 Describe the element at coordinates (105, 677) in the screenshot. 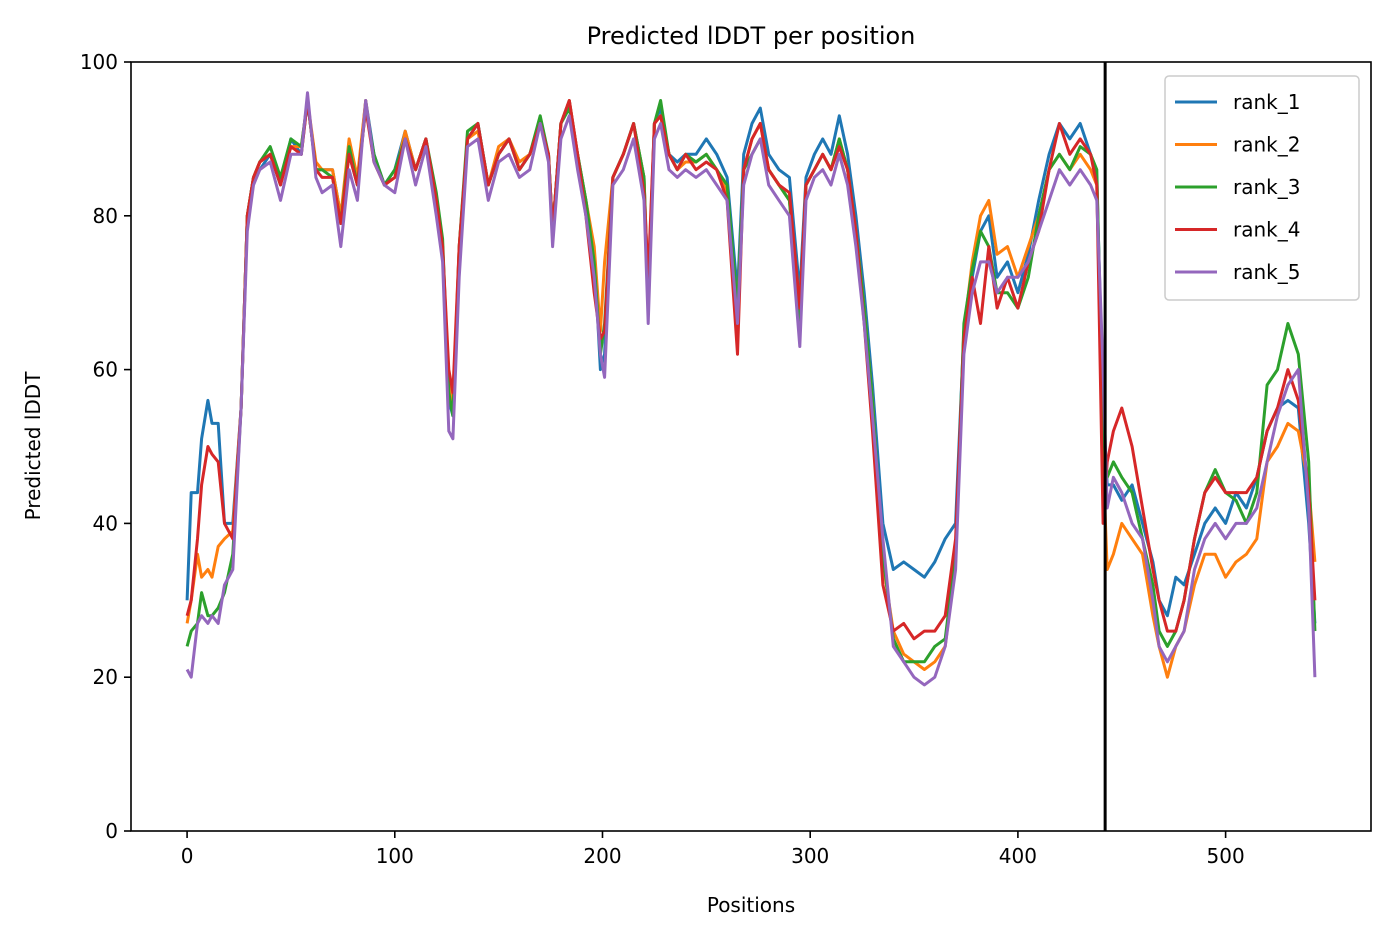

I see `y-tick-label: 20` at that location.